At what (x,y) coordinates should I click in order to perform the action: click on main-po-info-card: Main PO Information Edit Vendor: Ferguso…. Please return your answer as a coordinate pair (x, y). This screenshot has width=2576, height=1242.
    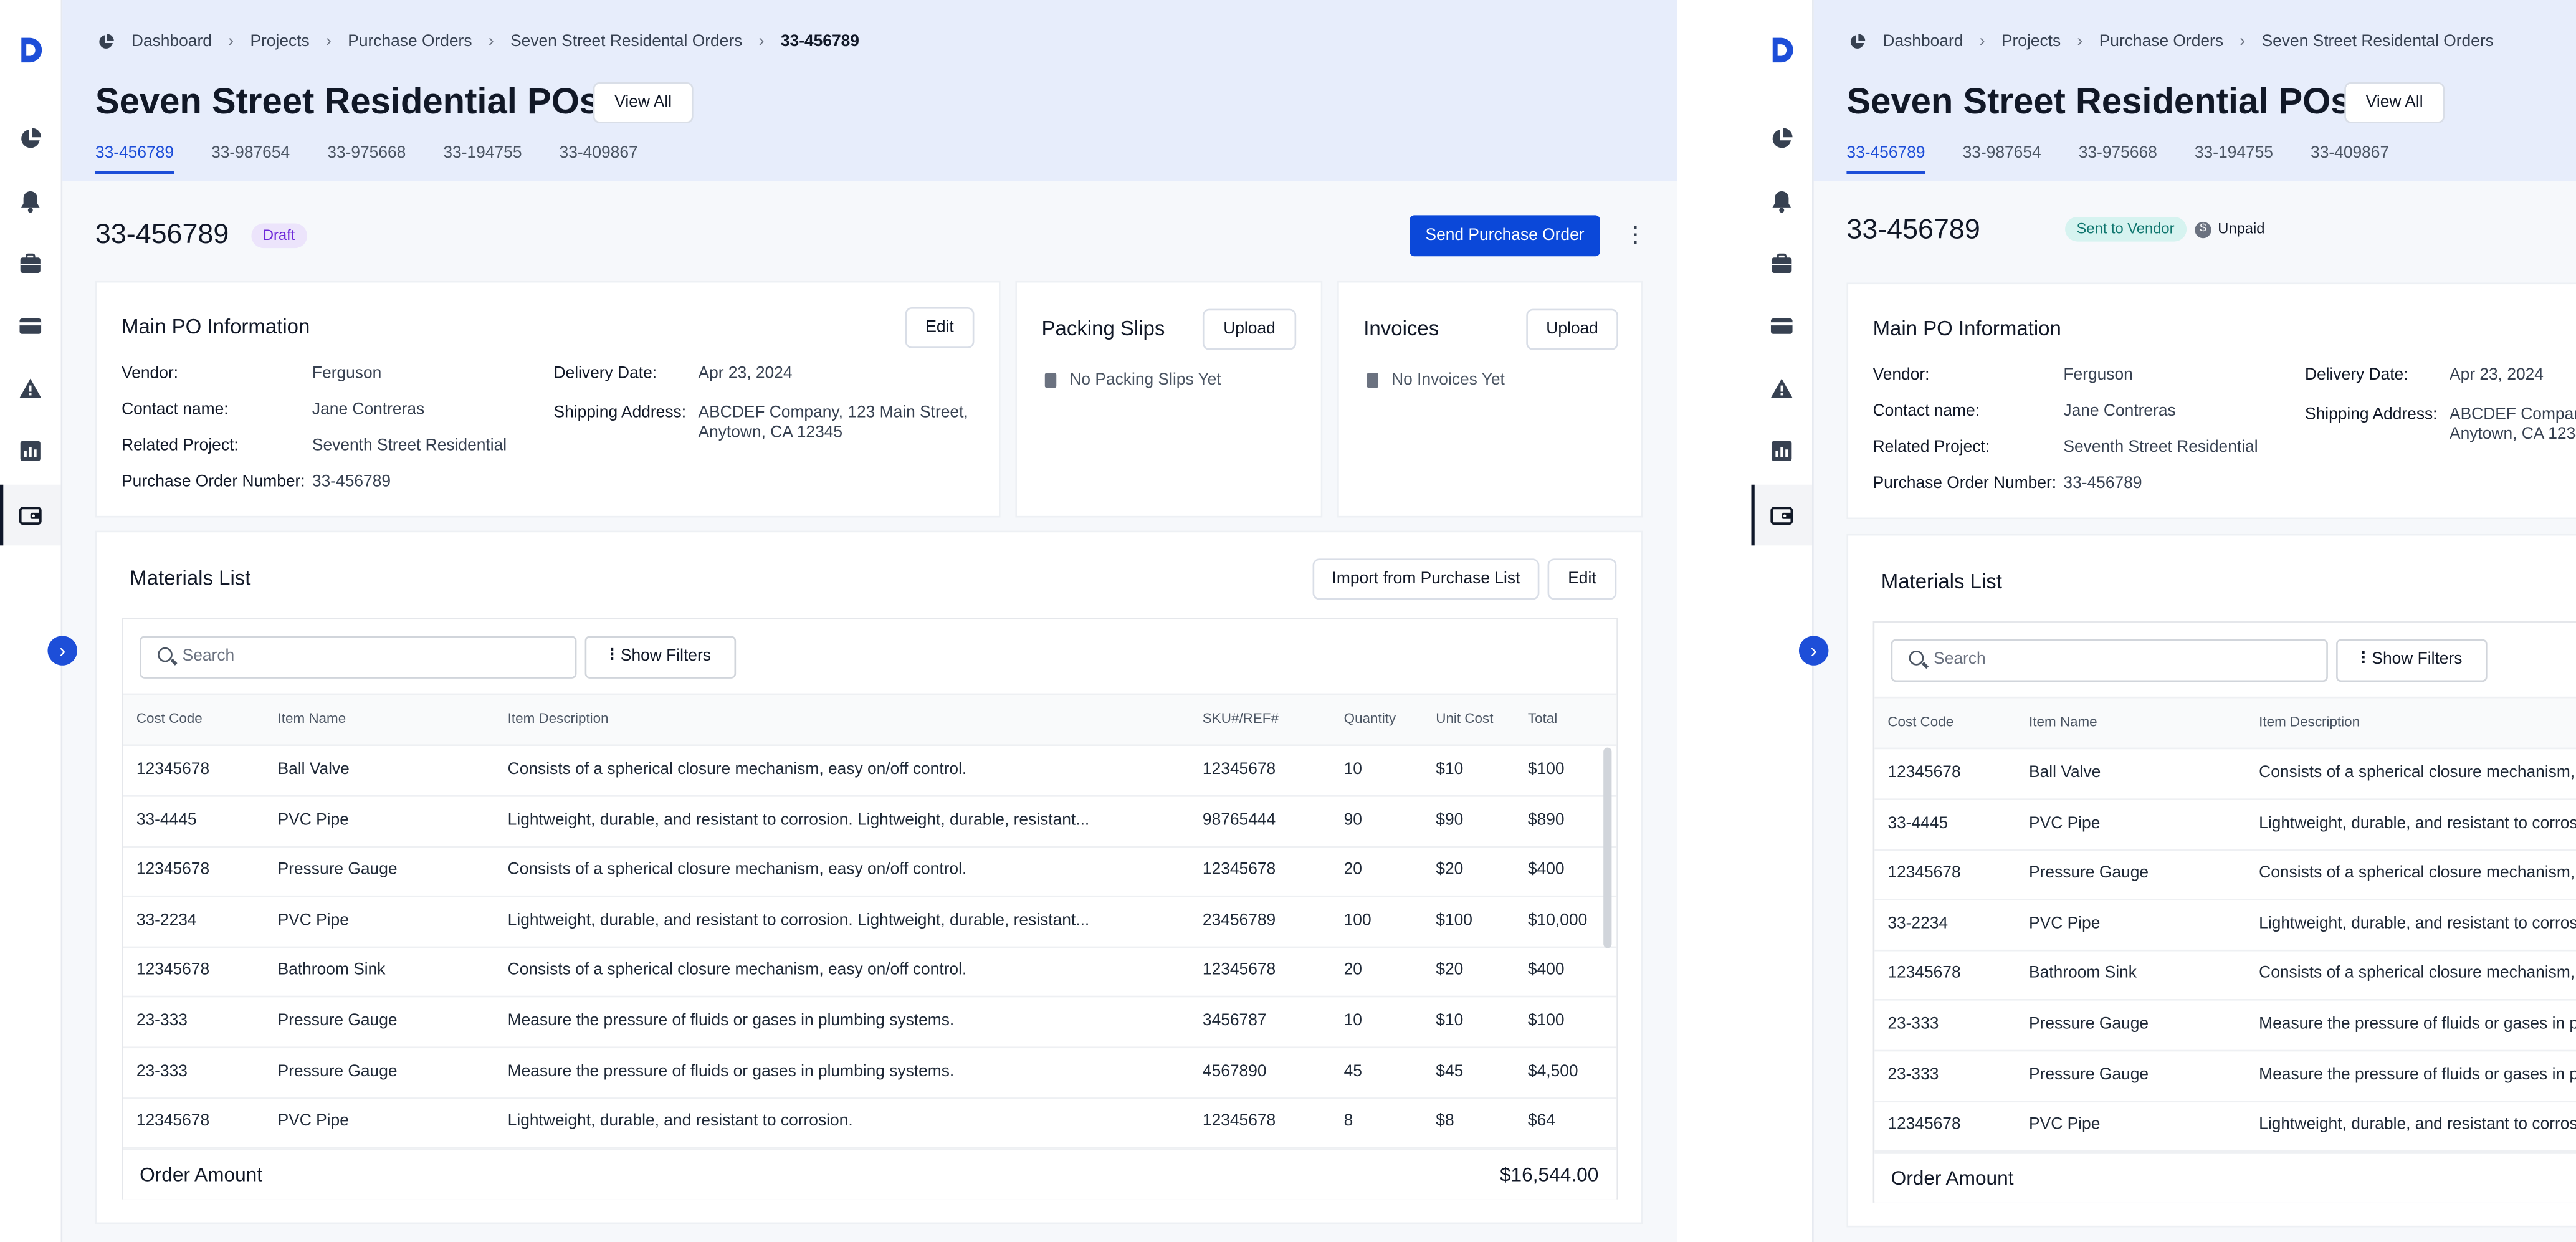
    Looking at the image, I should click on (548, 399).